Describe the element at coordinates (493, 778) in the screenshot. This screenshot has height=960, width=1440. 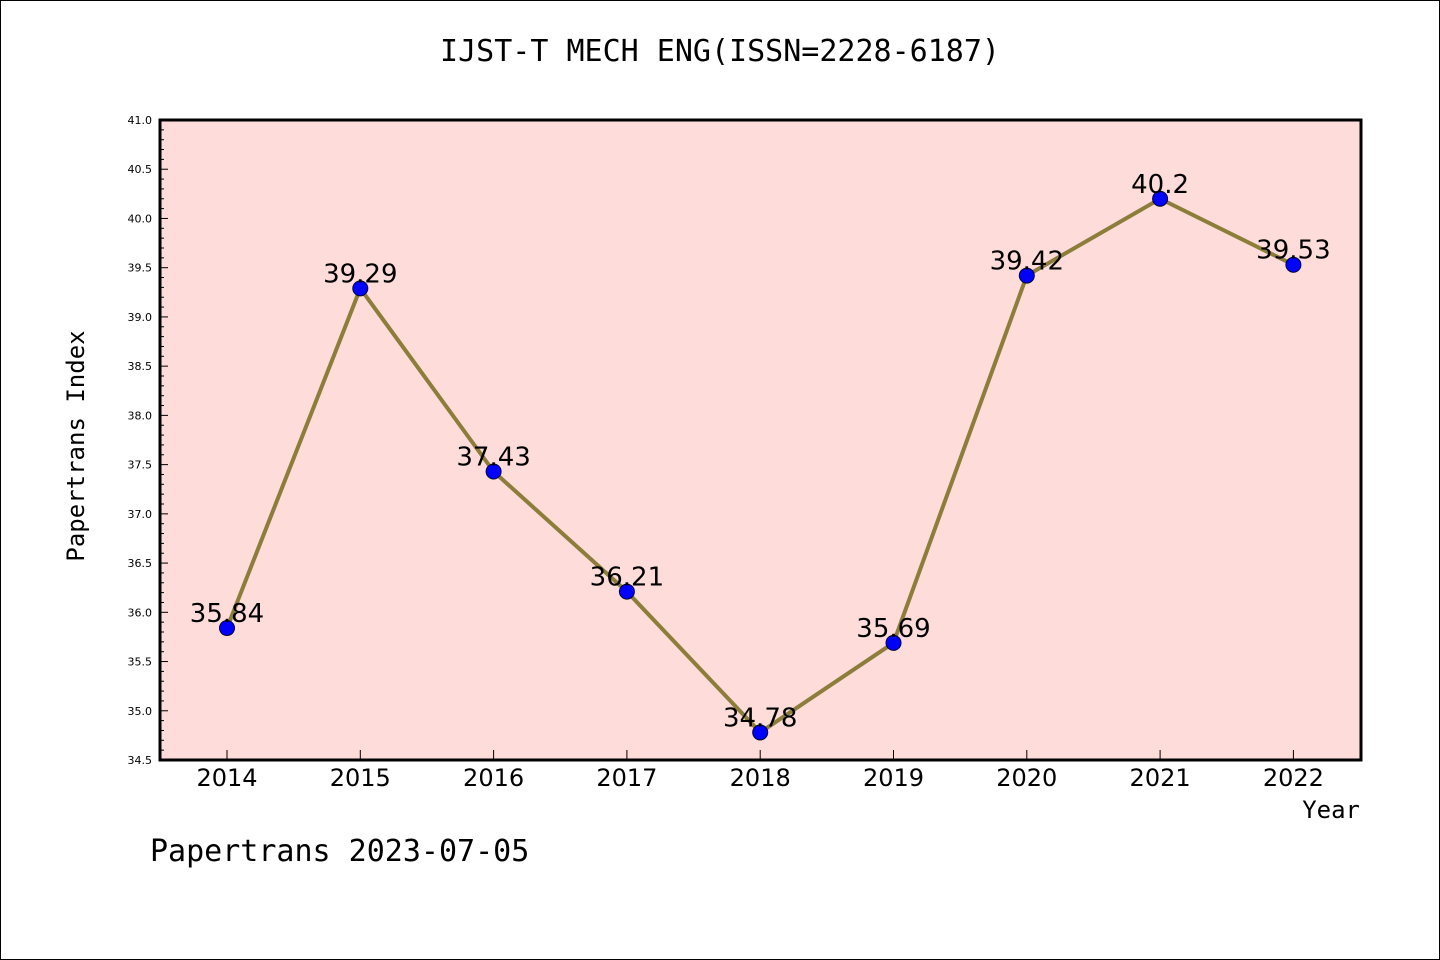
I see `x-tick-label: 2016` at that location.